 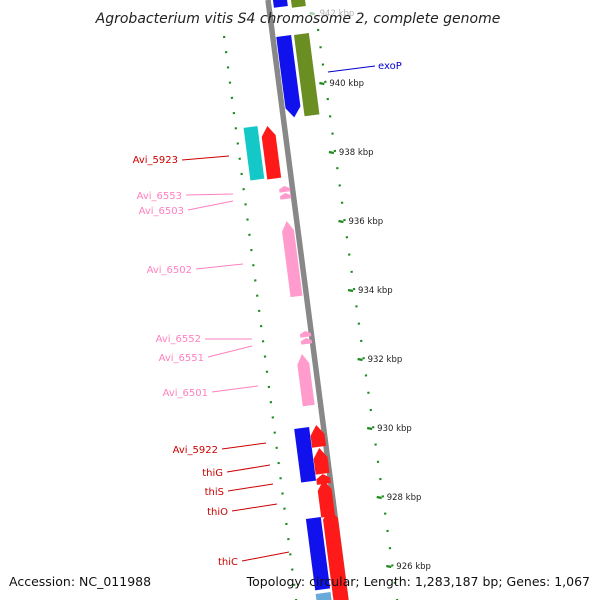 I want to click on scale-tick-label: 936 kbp, so click(x=365, y=222).